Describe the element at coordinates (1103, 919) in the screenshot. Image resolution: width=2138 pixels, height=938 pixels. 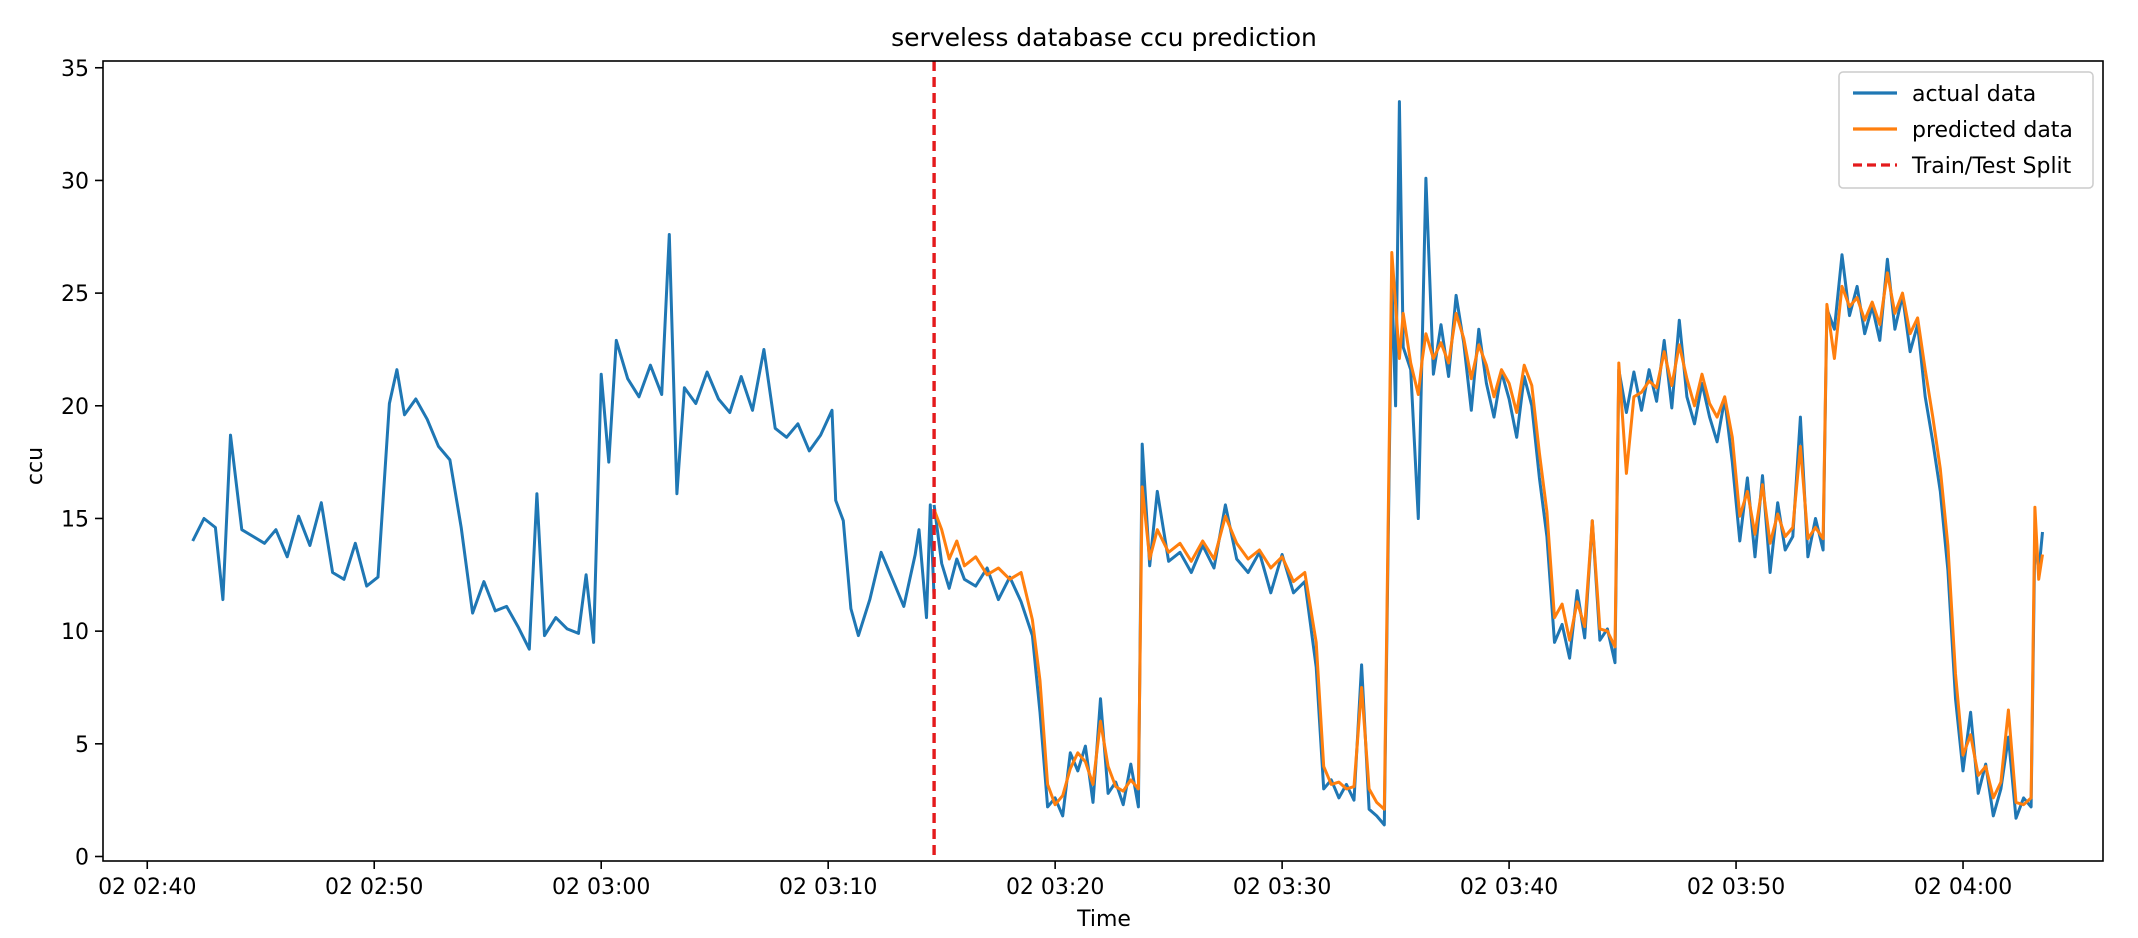
I see `x-axis-label: Time` at that location.